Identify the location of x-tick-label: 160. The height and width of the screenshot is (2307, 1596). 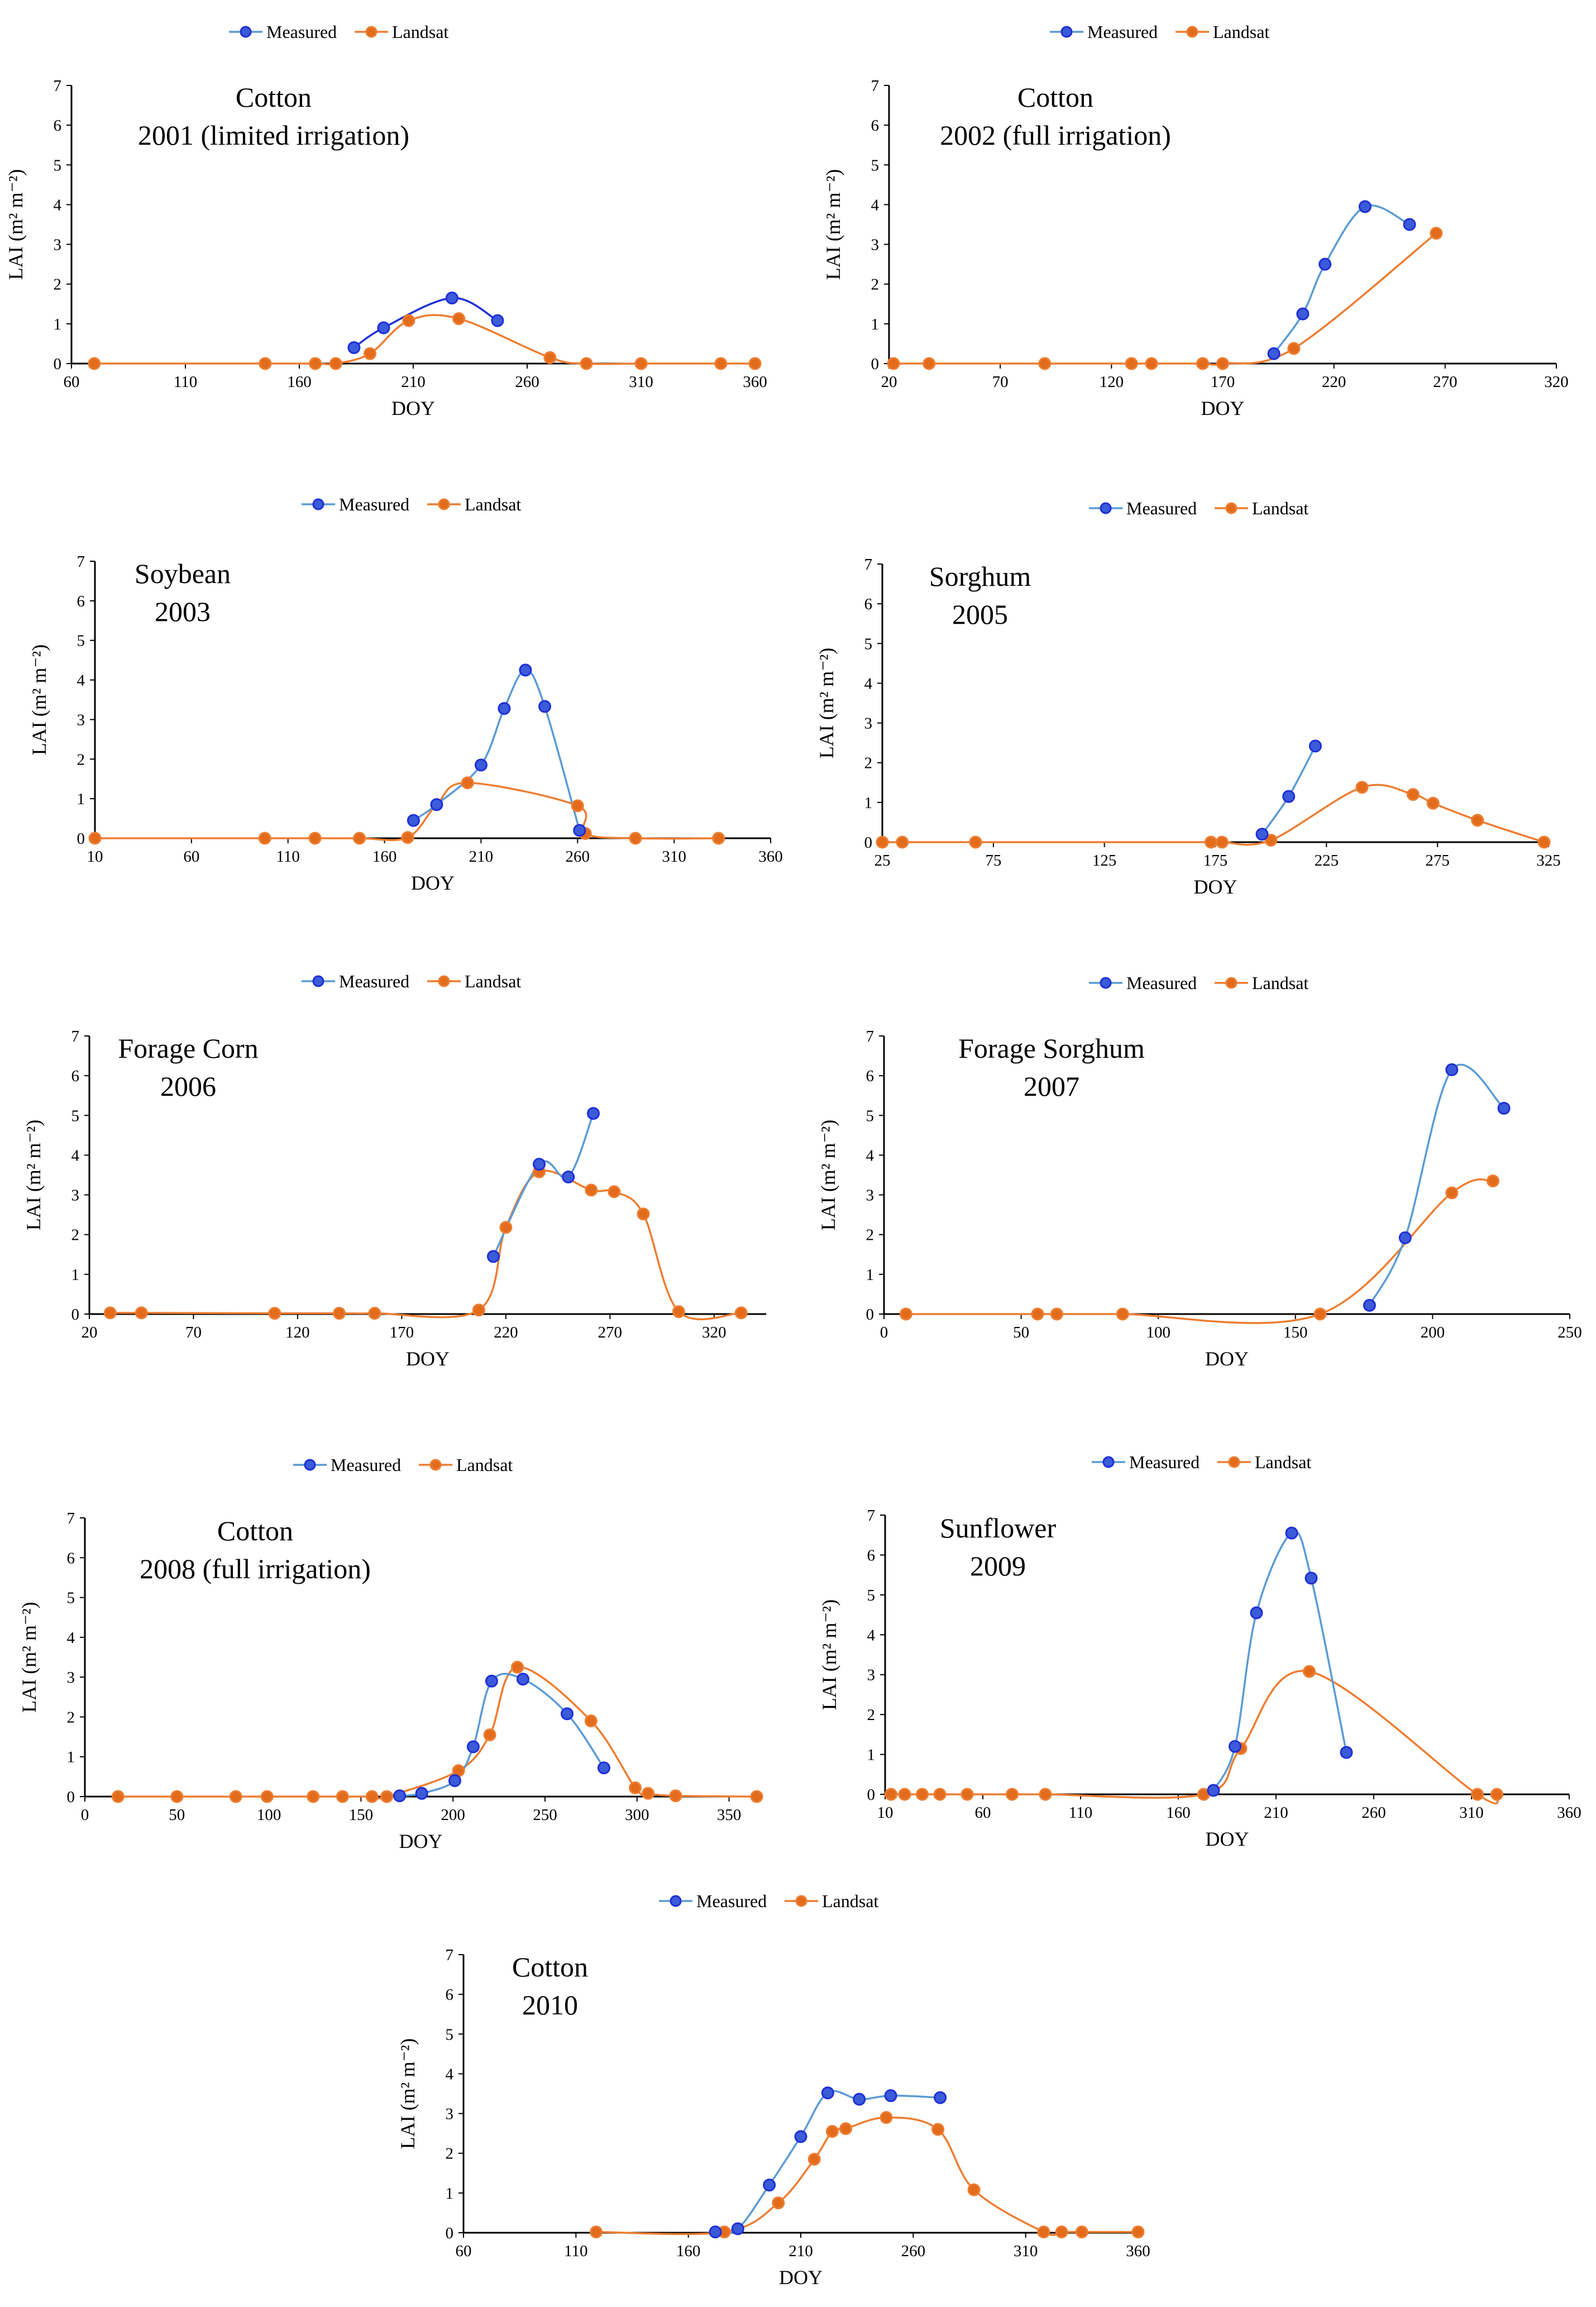
(688, 2251).